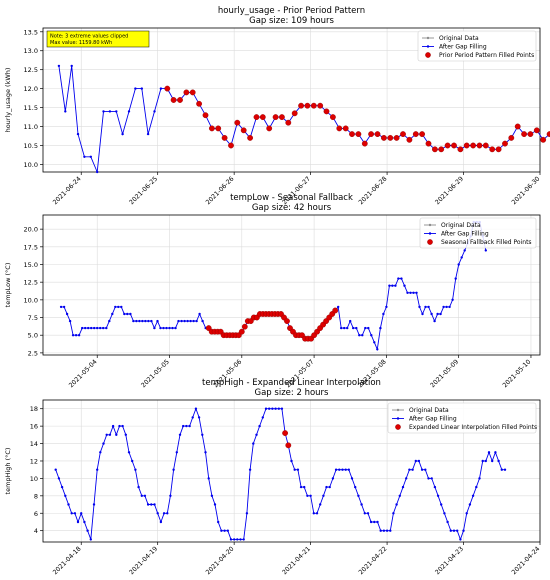 This screenshot has width=550, height=580. I want to click on x-tick-label: 2021-04-22, so click(373, 560).